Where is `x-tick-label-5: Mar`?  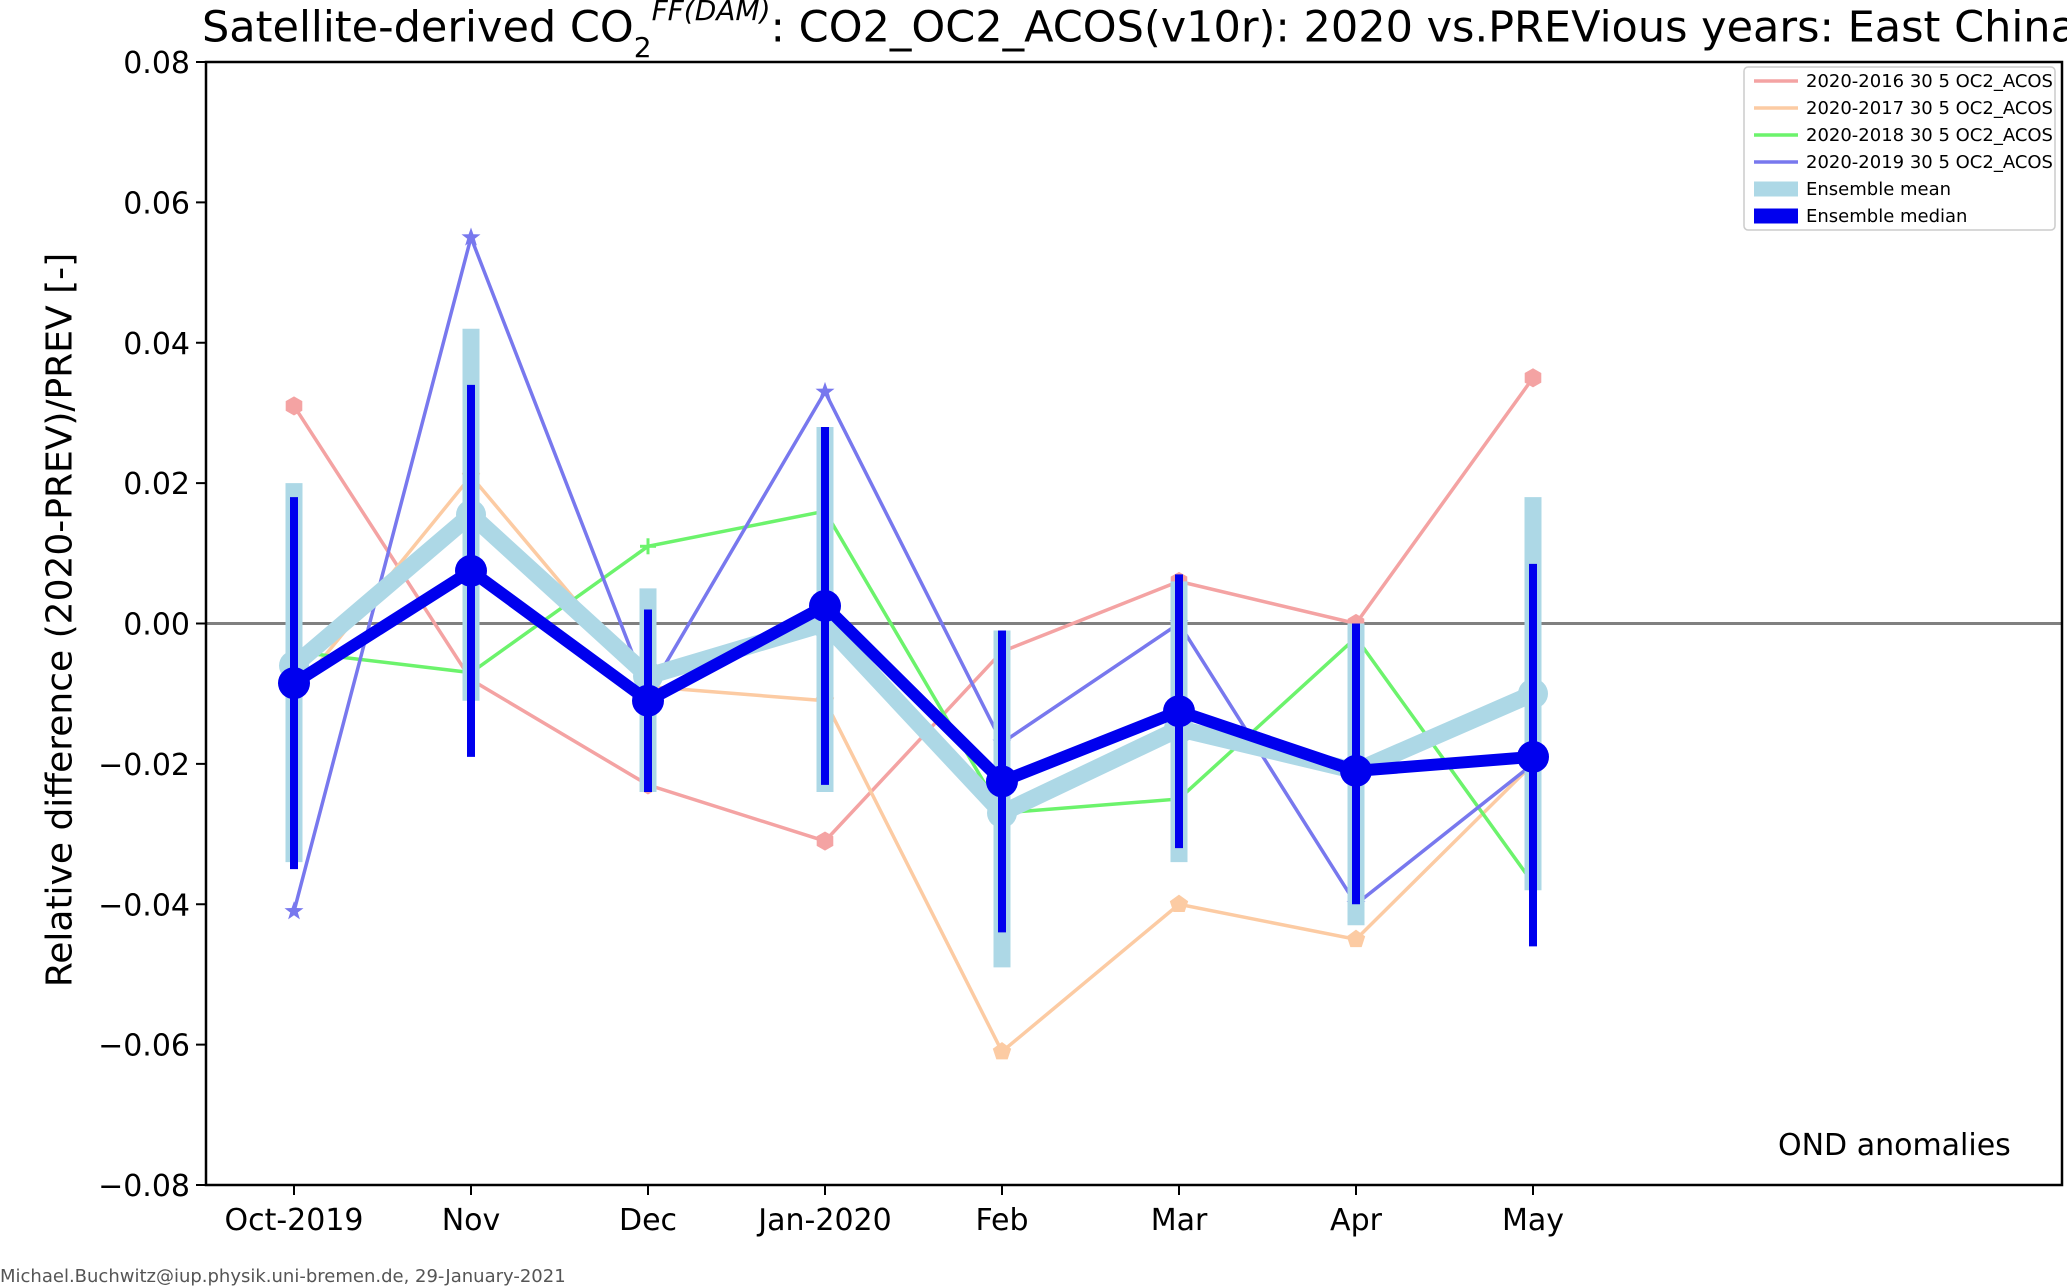
x-tick-label-5: Mar is located at coordinates (1179, 1220).